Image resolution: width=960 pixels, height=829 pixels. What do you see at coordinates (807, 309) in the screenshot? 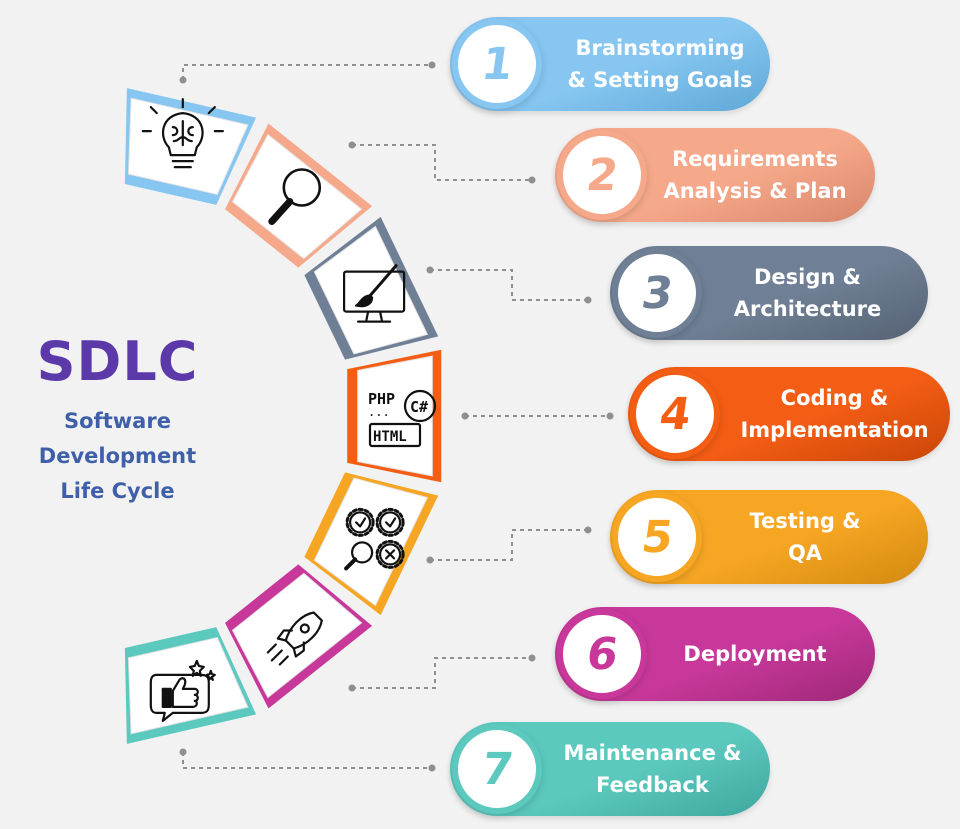
I see `step-label-line: Architecture` at bounding box center [807, 309].